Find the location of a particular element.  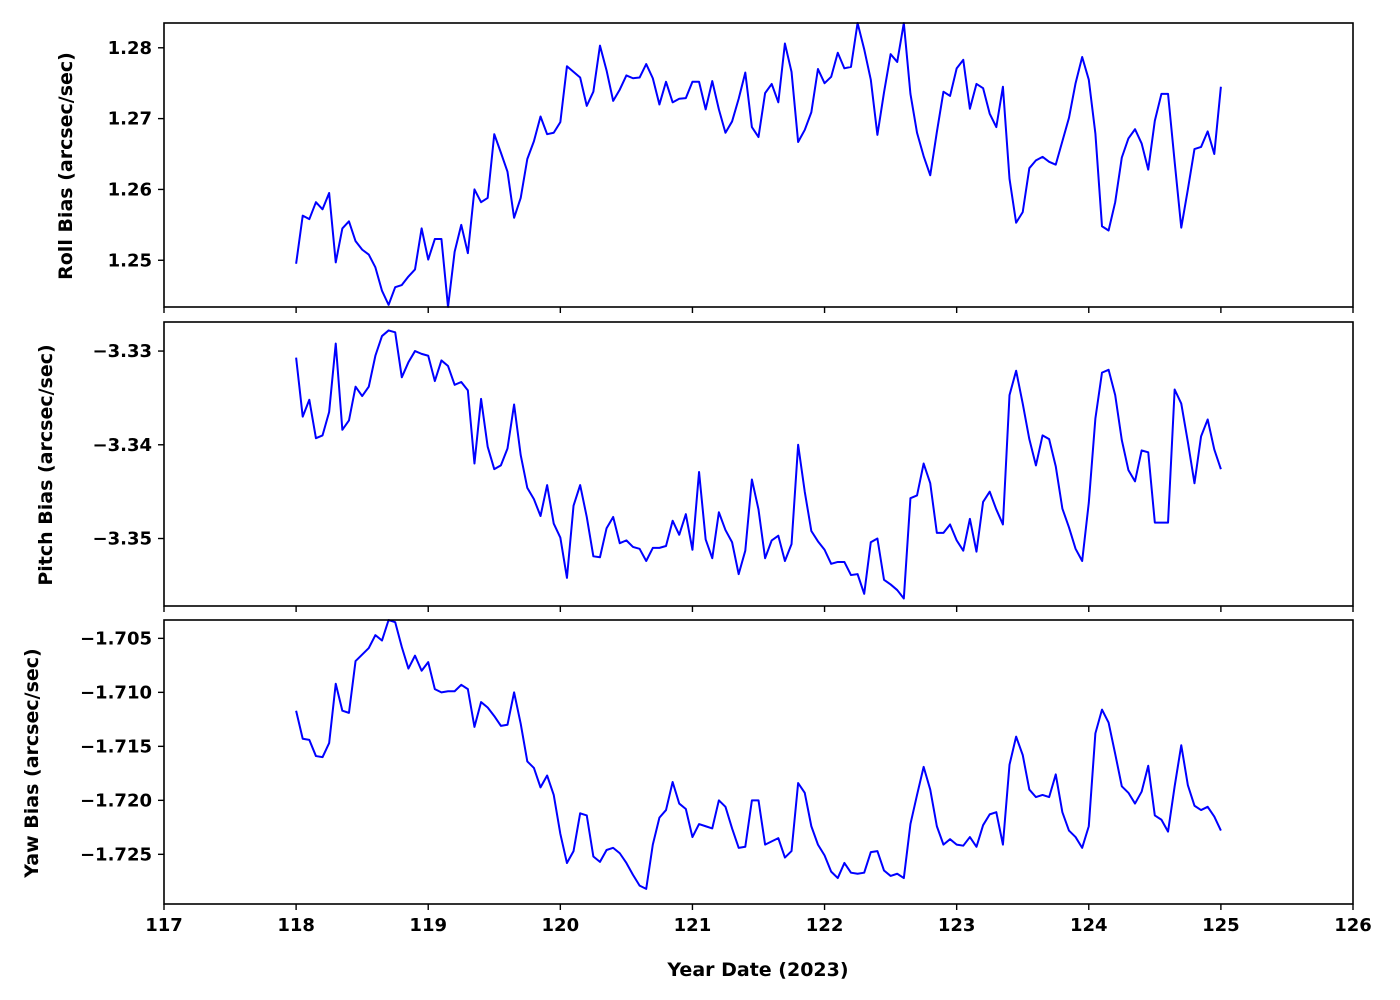

x-tick-label: 117 is located at coordinates (164, 925).